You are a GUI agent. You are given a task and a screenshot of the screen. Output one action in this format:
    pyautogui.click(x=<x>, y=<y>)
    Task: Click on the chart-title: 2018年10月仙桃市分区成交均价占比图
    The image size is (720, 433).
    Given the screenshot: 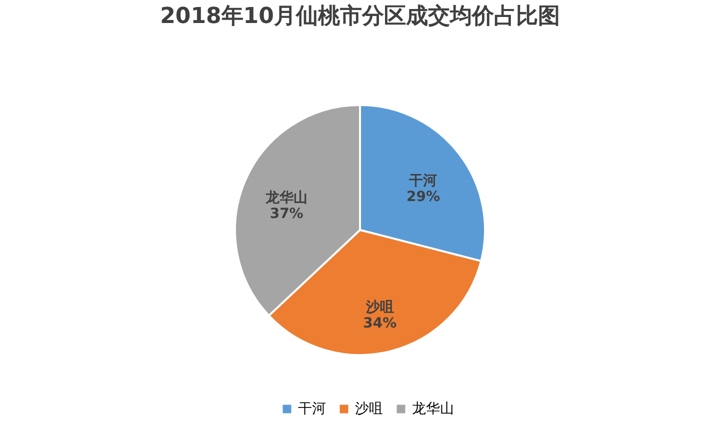 What is the action you would take?
    pyautogui.click(x=360, y=16)
    